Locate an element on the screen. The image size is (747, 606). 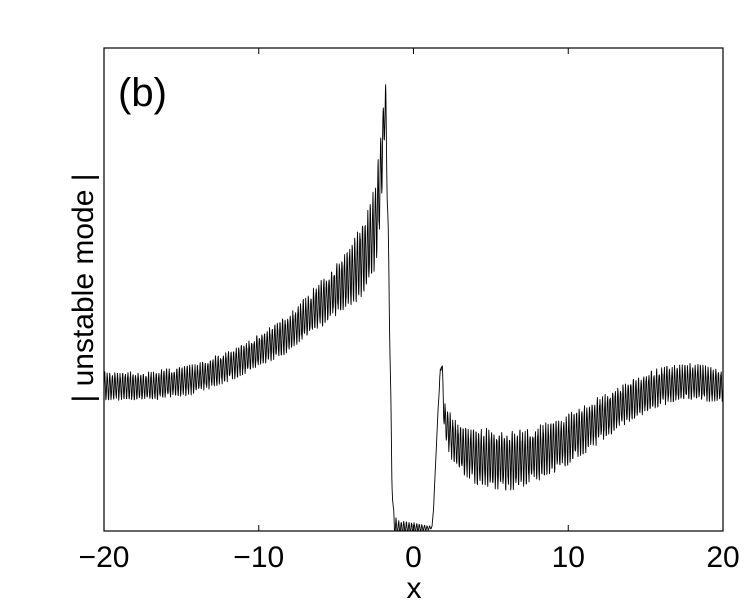
x-tick-label: 0 is located at coordinates (413, 557).